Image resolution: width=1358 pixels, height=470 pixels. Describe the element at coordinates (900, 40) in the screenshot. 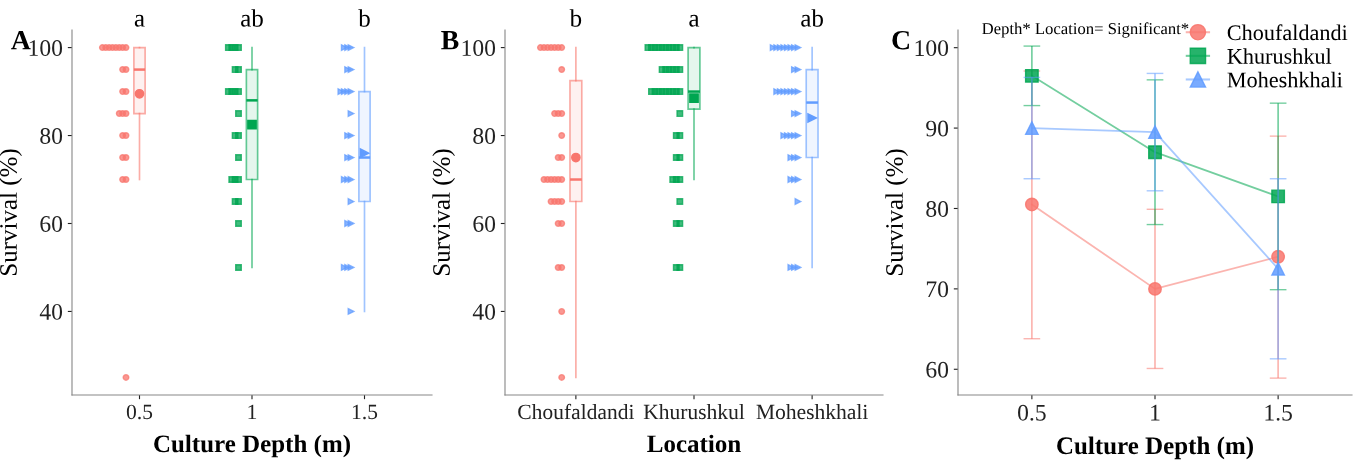

I see `chart-title: C` at that location.